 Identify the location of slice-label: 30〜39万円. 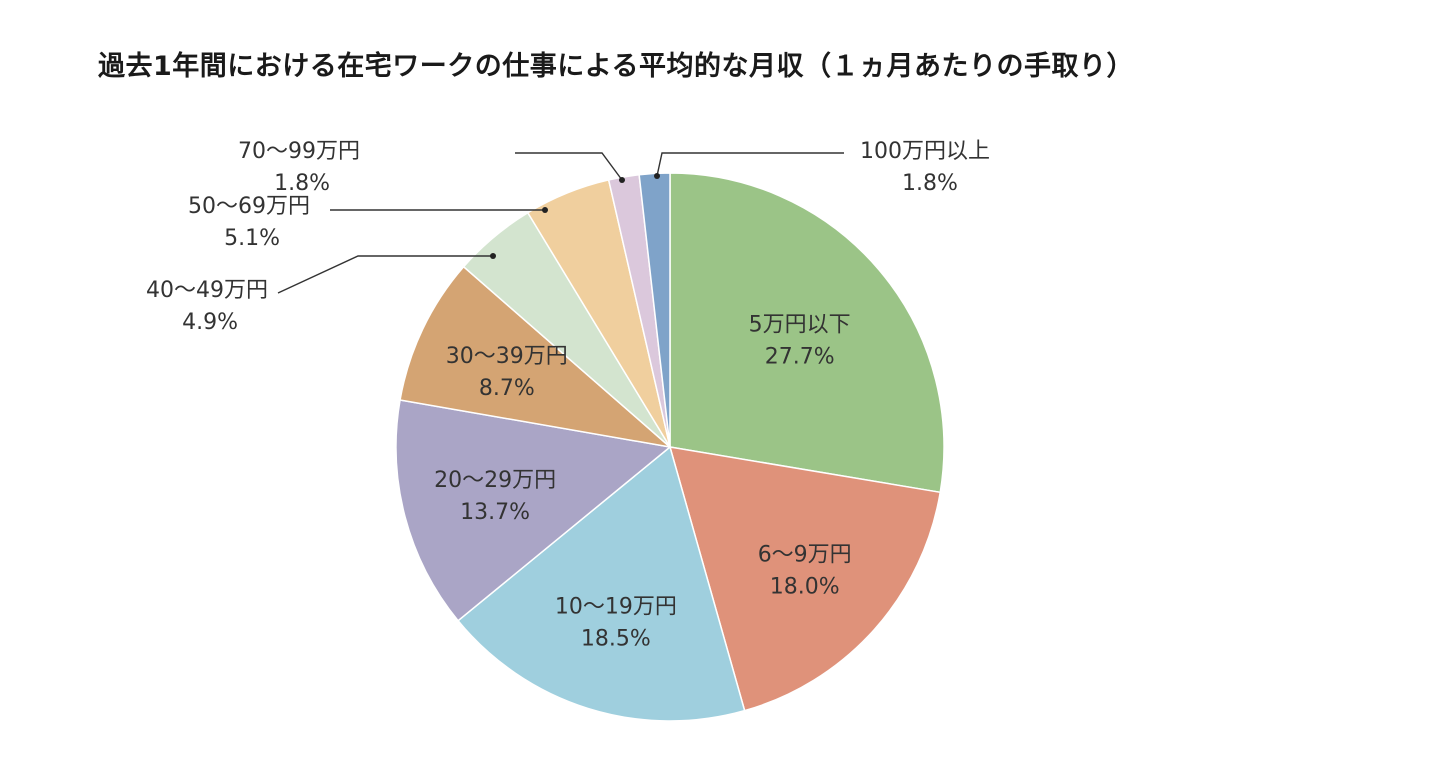
(507, 356).